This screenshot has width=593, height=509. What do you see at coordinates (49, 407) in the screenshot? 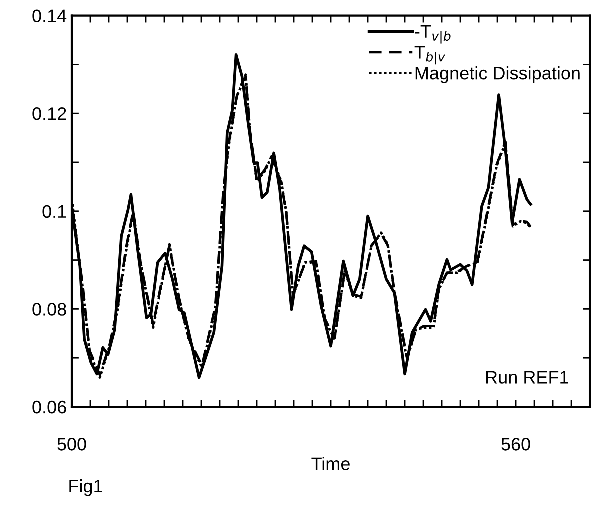
I see `y-tick-label: 0.06` at bounding box center [49, 407].